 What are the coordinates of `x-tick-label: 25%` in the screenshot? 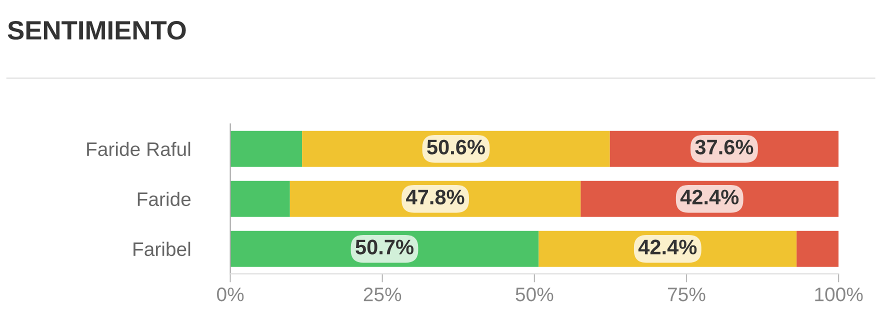 It's located at (383, 295).